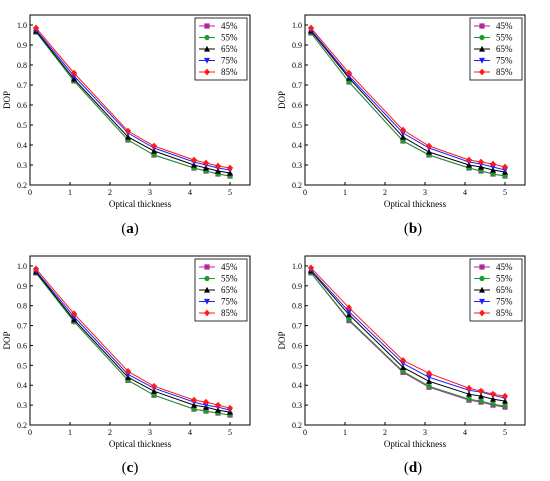 The height and width of the screenshot is (481, 550). I want to click on series-85pct, so click(133, 98).